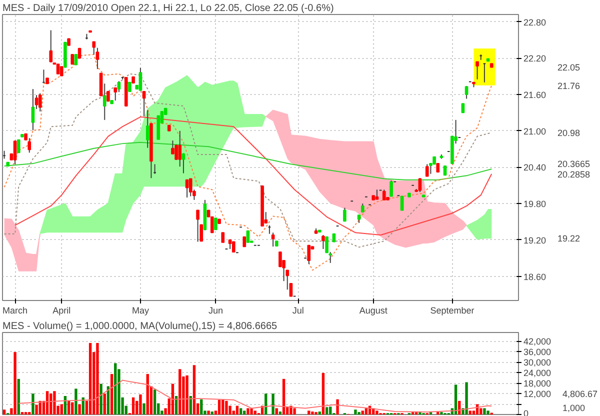  What do you see at coordinates (15, 311) in the screenshot?
I see `x-tick-label: March` at bounding box center [15, 311].